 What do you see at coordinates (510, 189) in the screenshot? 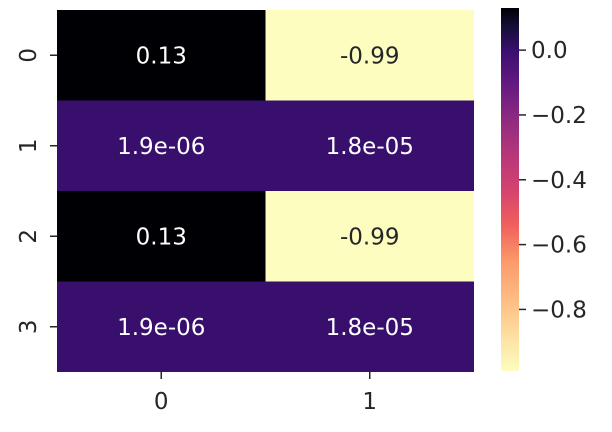
I see `colorbar` at bounding box center [510, 189].